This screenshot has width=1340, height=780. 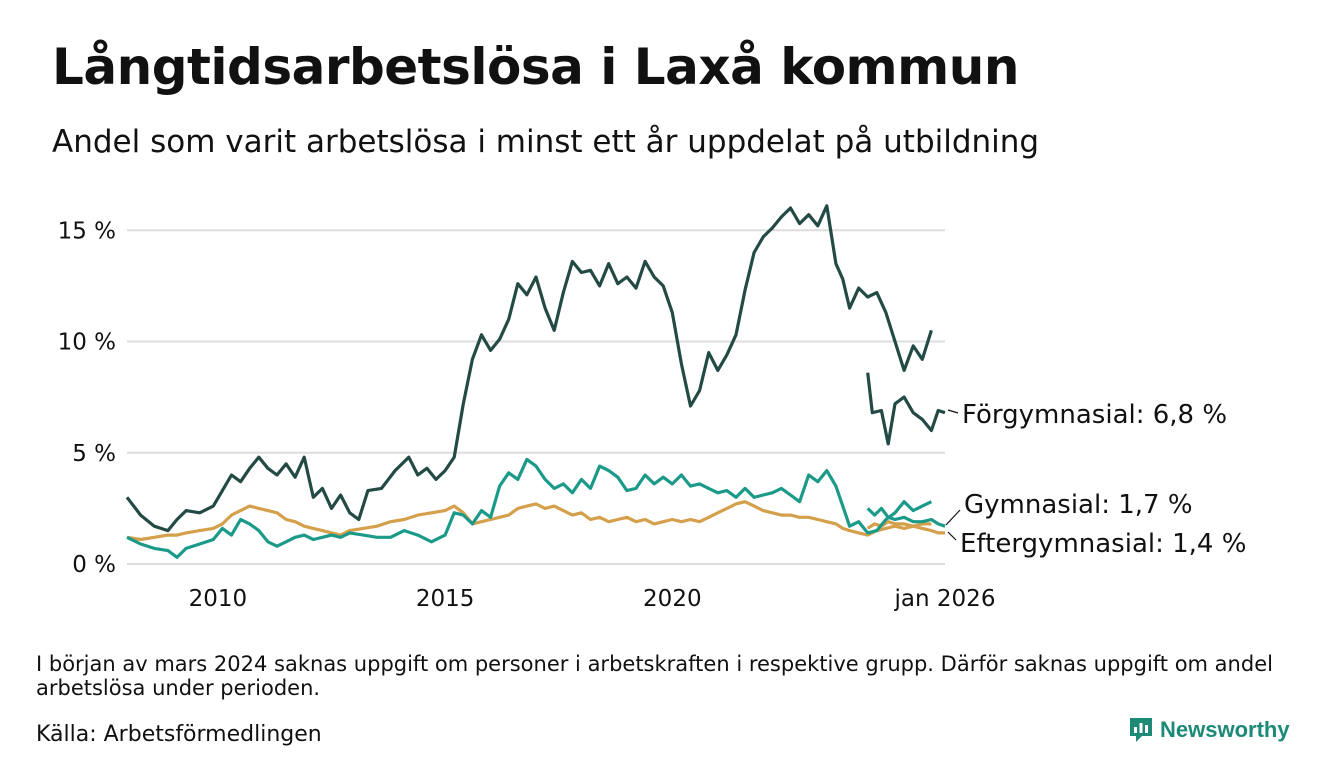 I want to click on series-label-eftergymnasial: Eftergymnasial: 1,4 %, so click(x=1103, y=544).